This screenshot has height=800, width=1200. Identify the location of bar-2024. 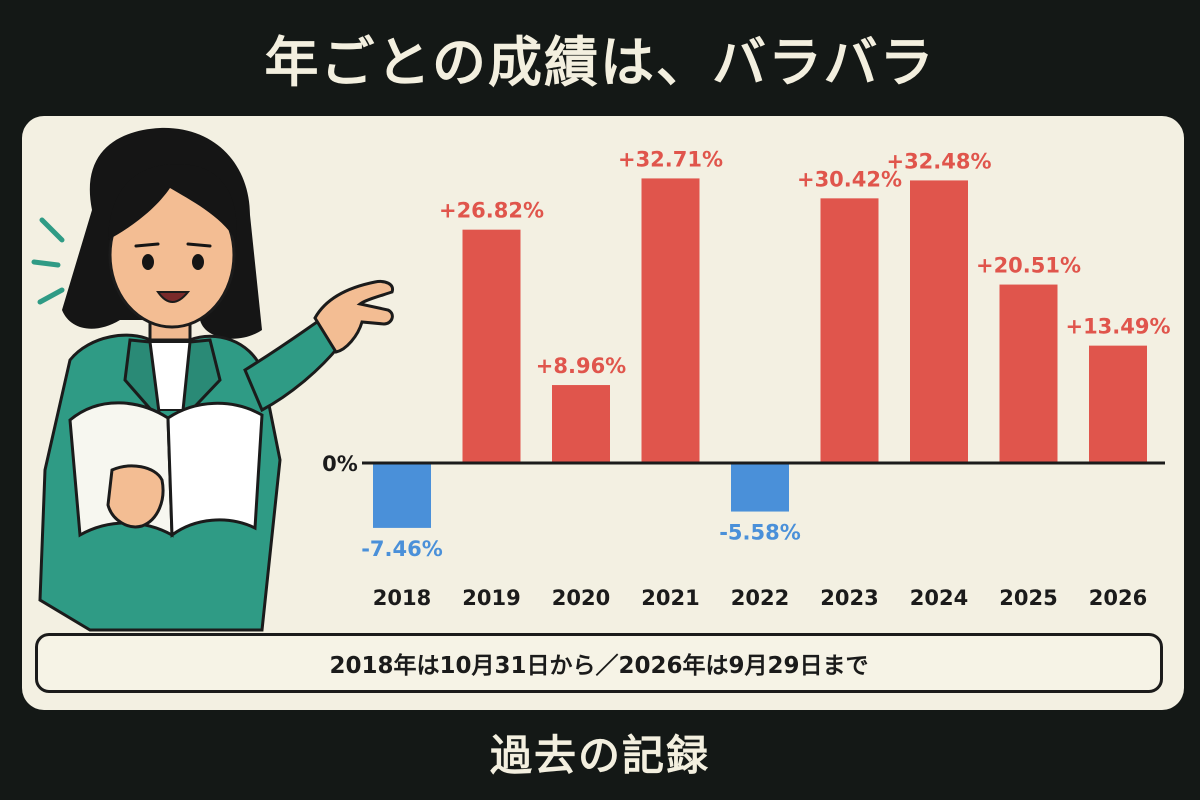
(939, 321).